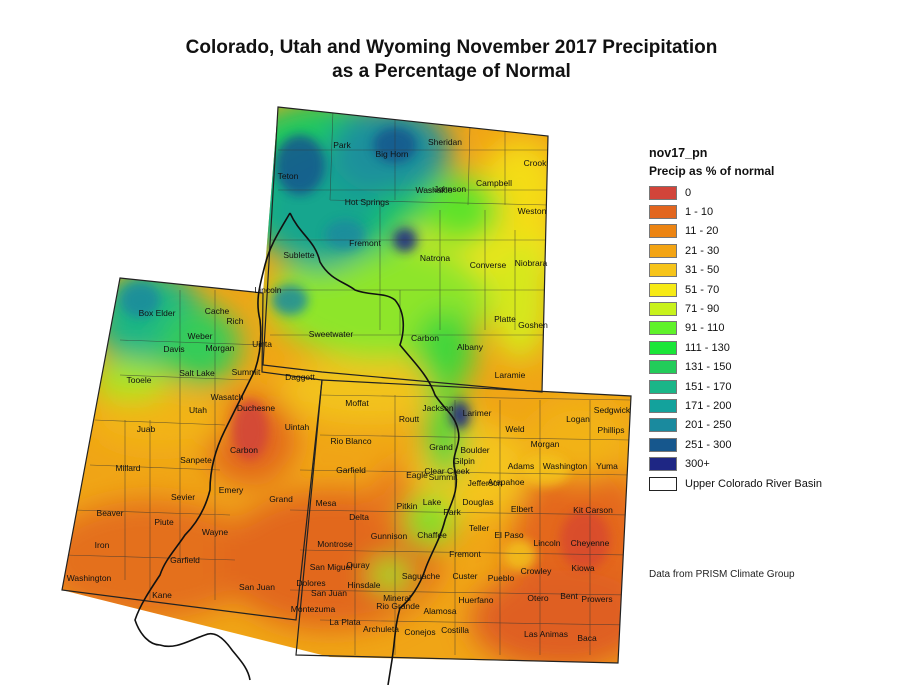 The image size is (903, 685). What do you see at coordinates (196, 460) in the screenshot?
I see `county-label: Sanpete` at bounding box center [196, 460].